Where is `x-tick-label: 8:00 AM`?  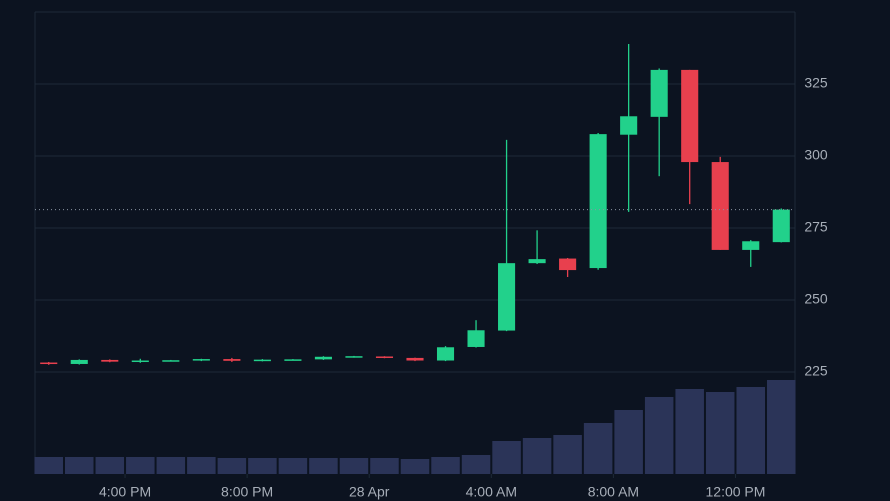
x-tick-label: 8:00 AM is located at coordinates (613, 492).